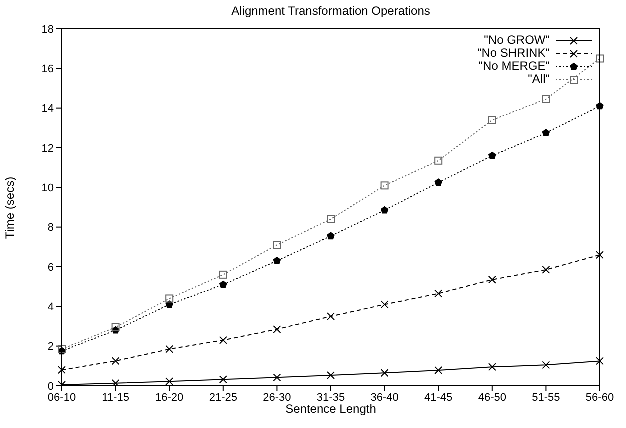 This screenshot has height=428, width=626. Describe the element at coordinates (51, 228) in the screenshot. I see `y-tick-label: 8` at that location.